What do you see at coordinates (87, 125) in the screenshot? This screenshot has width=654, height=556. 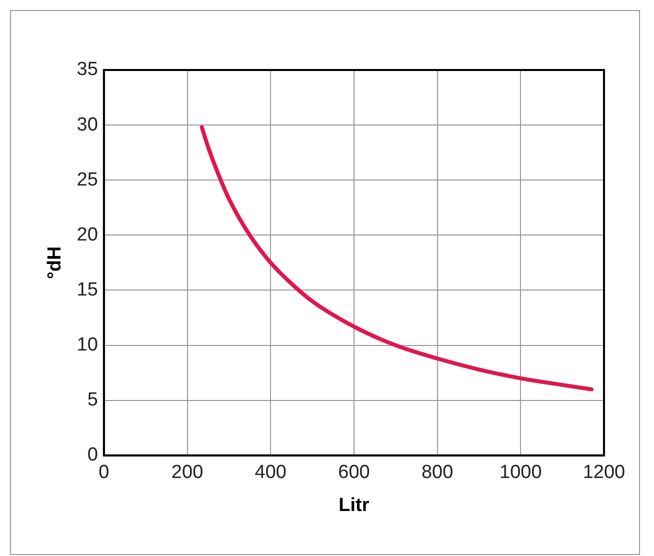 I see `y-tick-label: 30` at bounding box center [87, 125].